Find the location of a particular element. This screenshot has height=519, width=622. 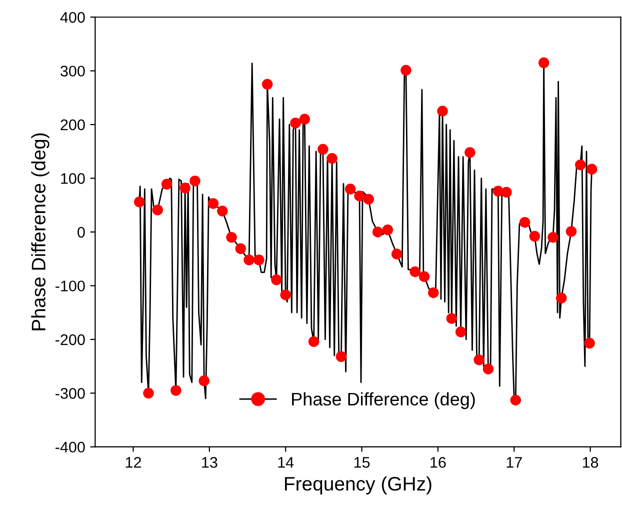

y-tick-label: 400 is located at coordinates (72, 17).